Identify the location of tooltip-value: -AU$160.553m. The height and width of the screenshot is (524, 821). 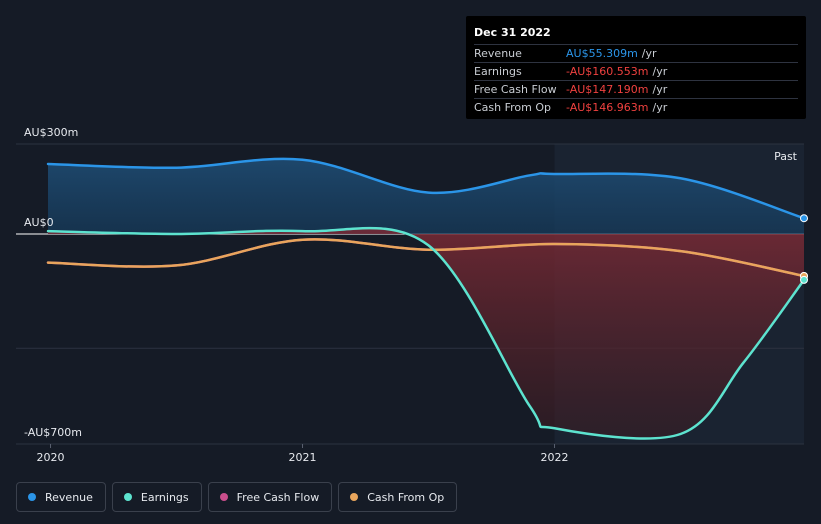
(607, 71).